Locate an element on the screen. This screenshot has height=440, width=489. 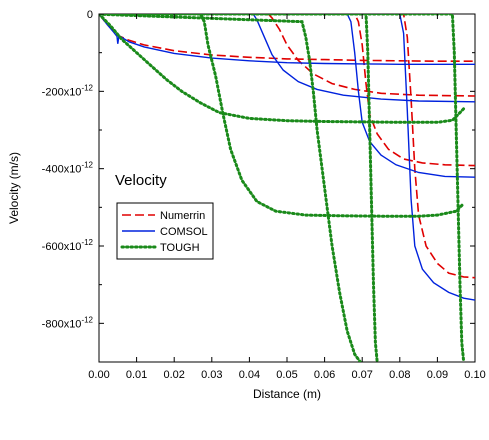
x-tick-label-2: 0.02 is located at coordinates (173, 375).